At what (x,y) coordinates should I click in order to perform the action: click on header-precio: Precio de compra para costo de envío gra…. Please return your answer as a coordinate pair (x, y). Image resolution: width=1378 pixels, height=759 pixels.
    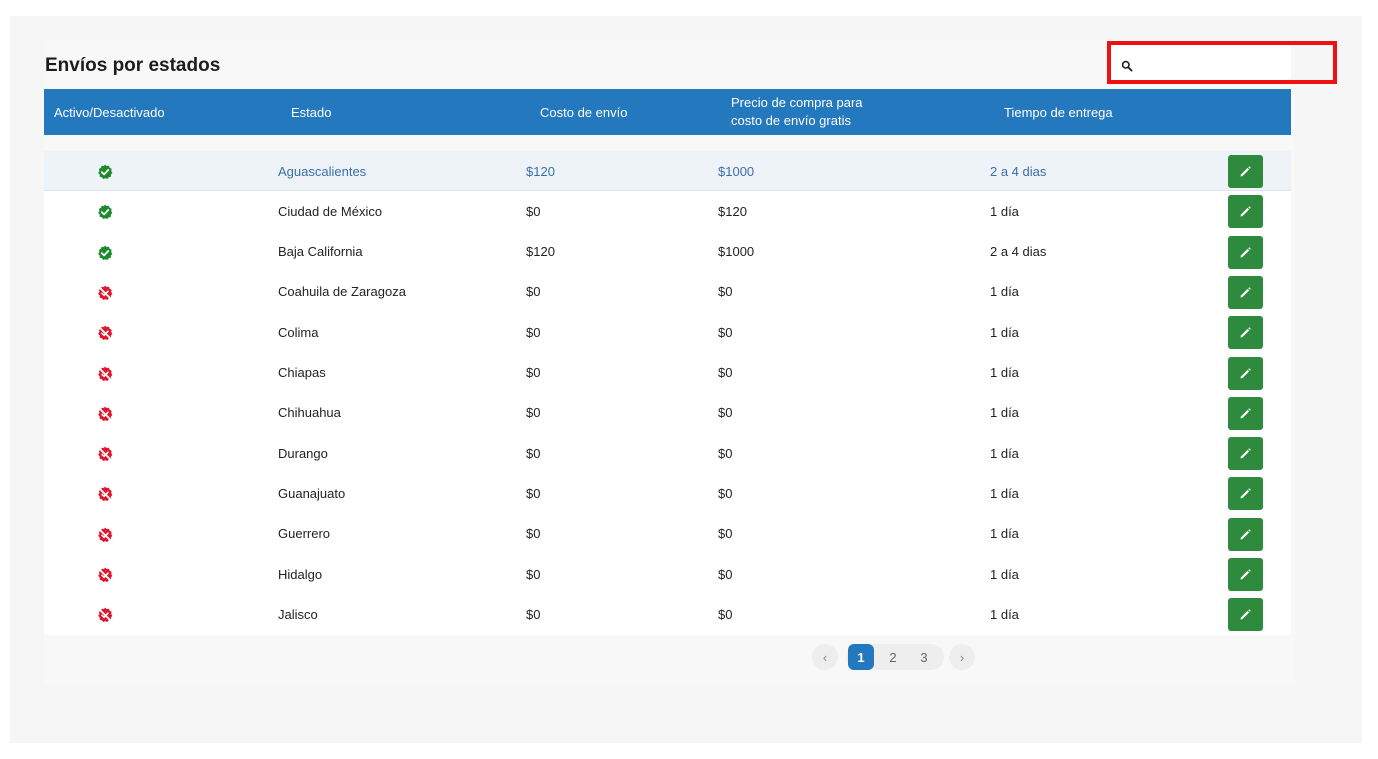
    Looking at the image, I should click on (797, 112).